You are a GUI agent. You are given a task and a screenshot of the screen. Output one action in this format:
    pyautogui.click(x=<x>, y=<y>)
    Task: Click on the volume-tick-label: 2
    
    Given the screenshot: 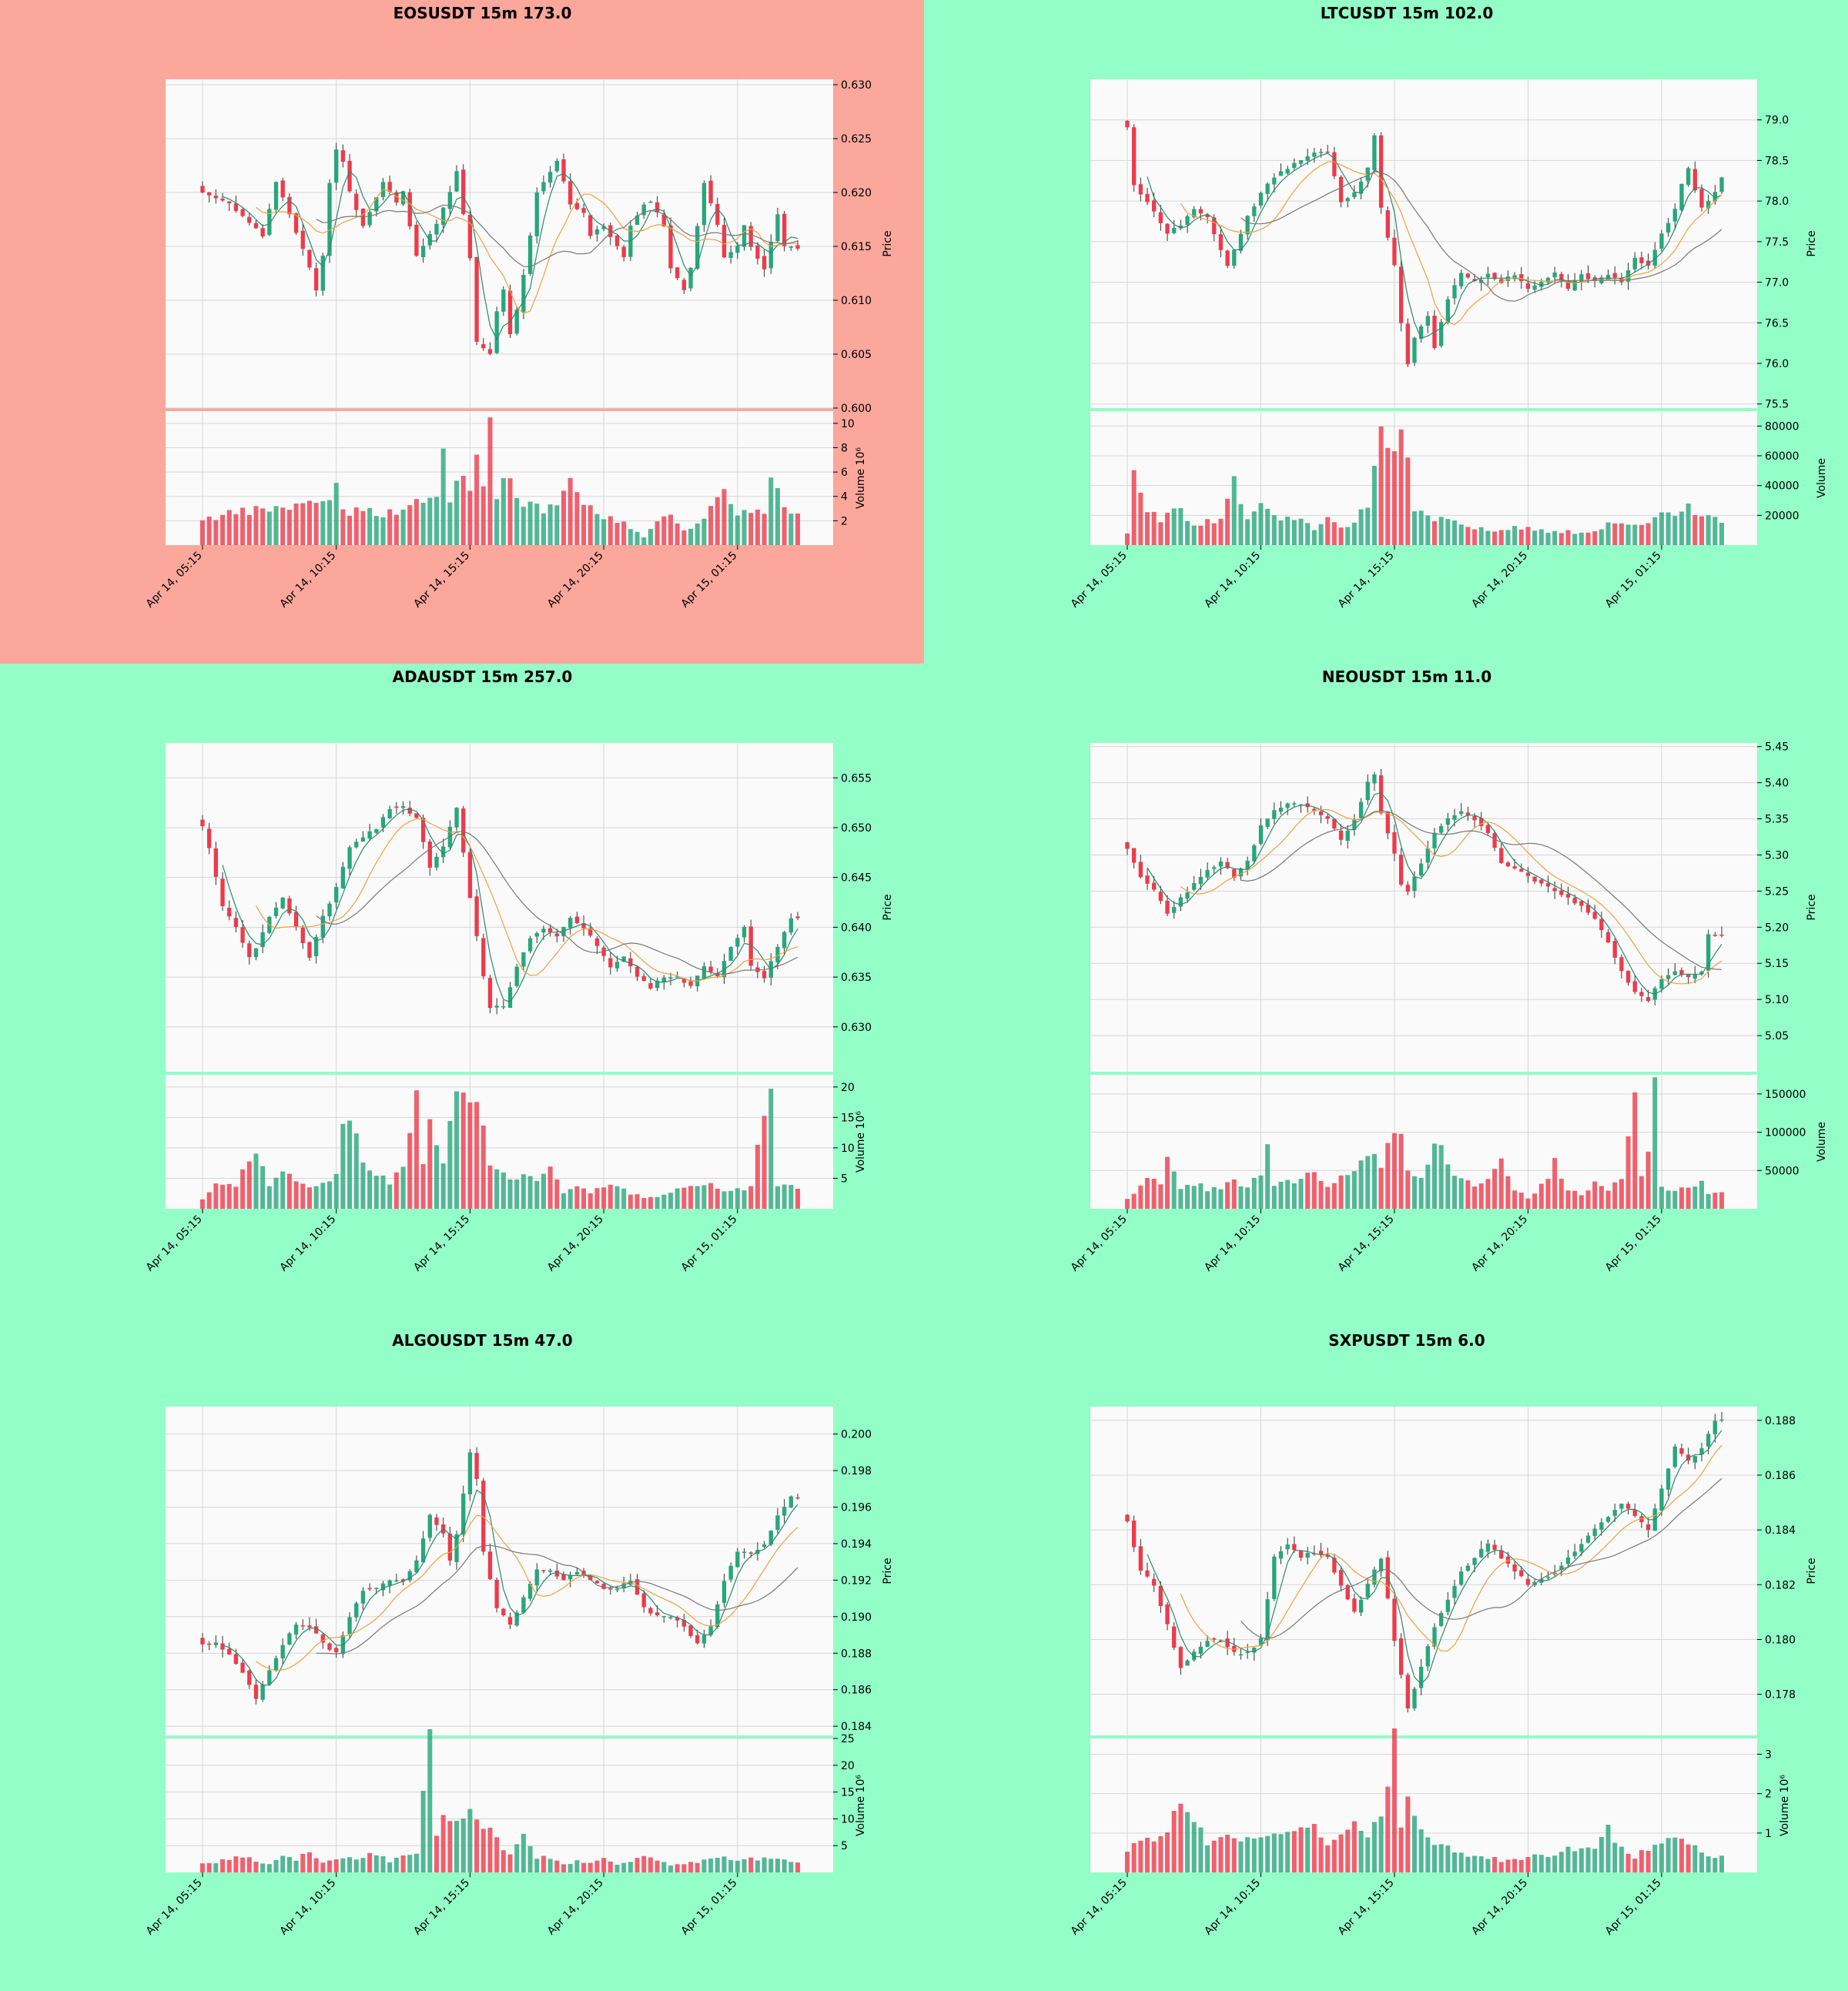 What is the action you would take?
    pyautogui.click(x=1769, y=1795)
    